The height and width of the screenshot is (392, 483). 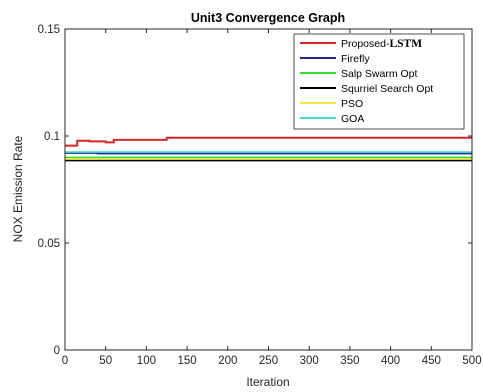 I want to click on y-tick-label: 0.1, so click(x=52, y=137).